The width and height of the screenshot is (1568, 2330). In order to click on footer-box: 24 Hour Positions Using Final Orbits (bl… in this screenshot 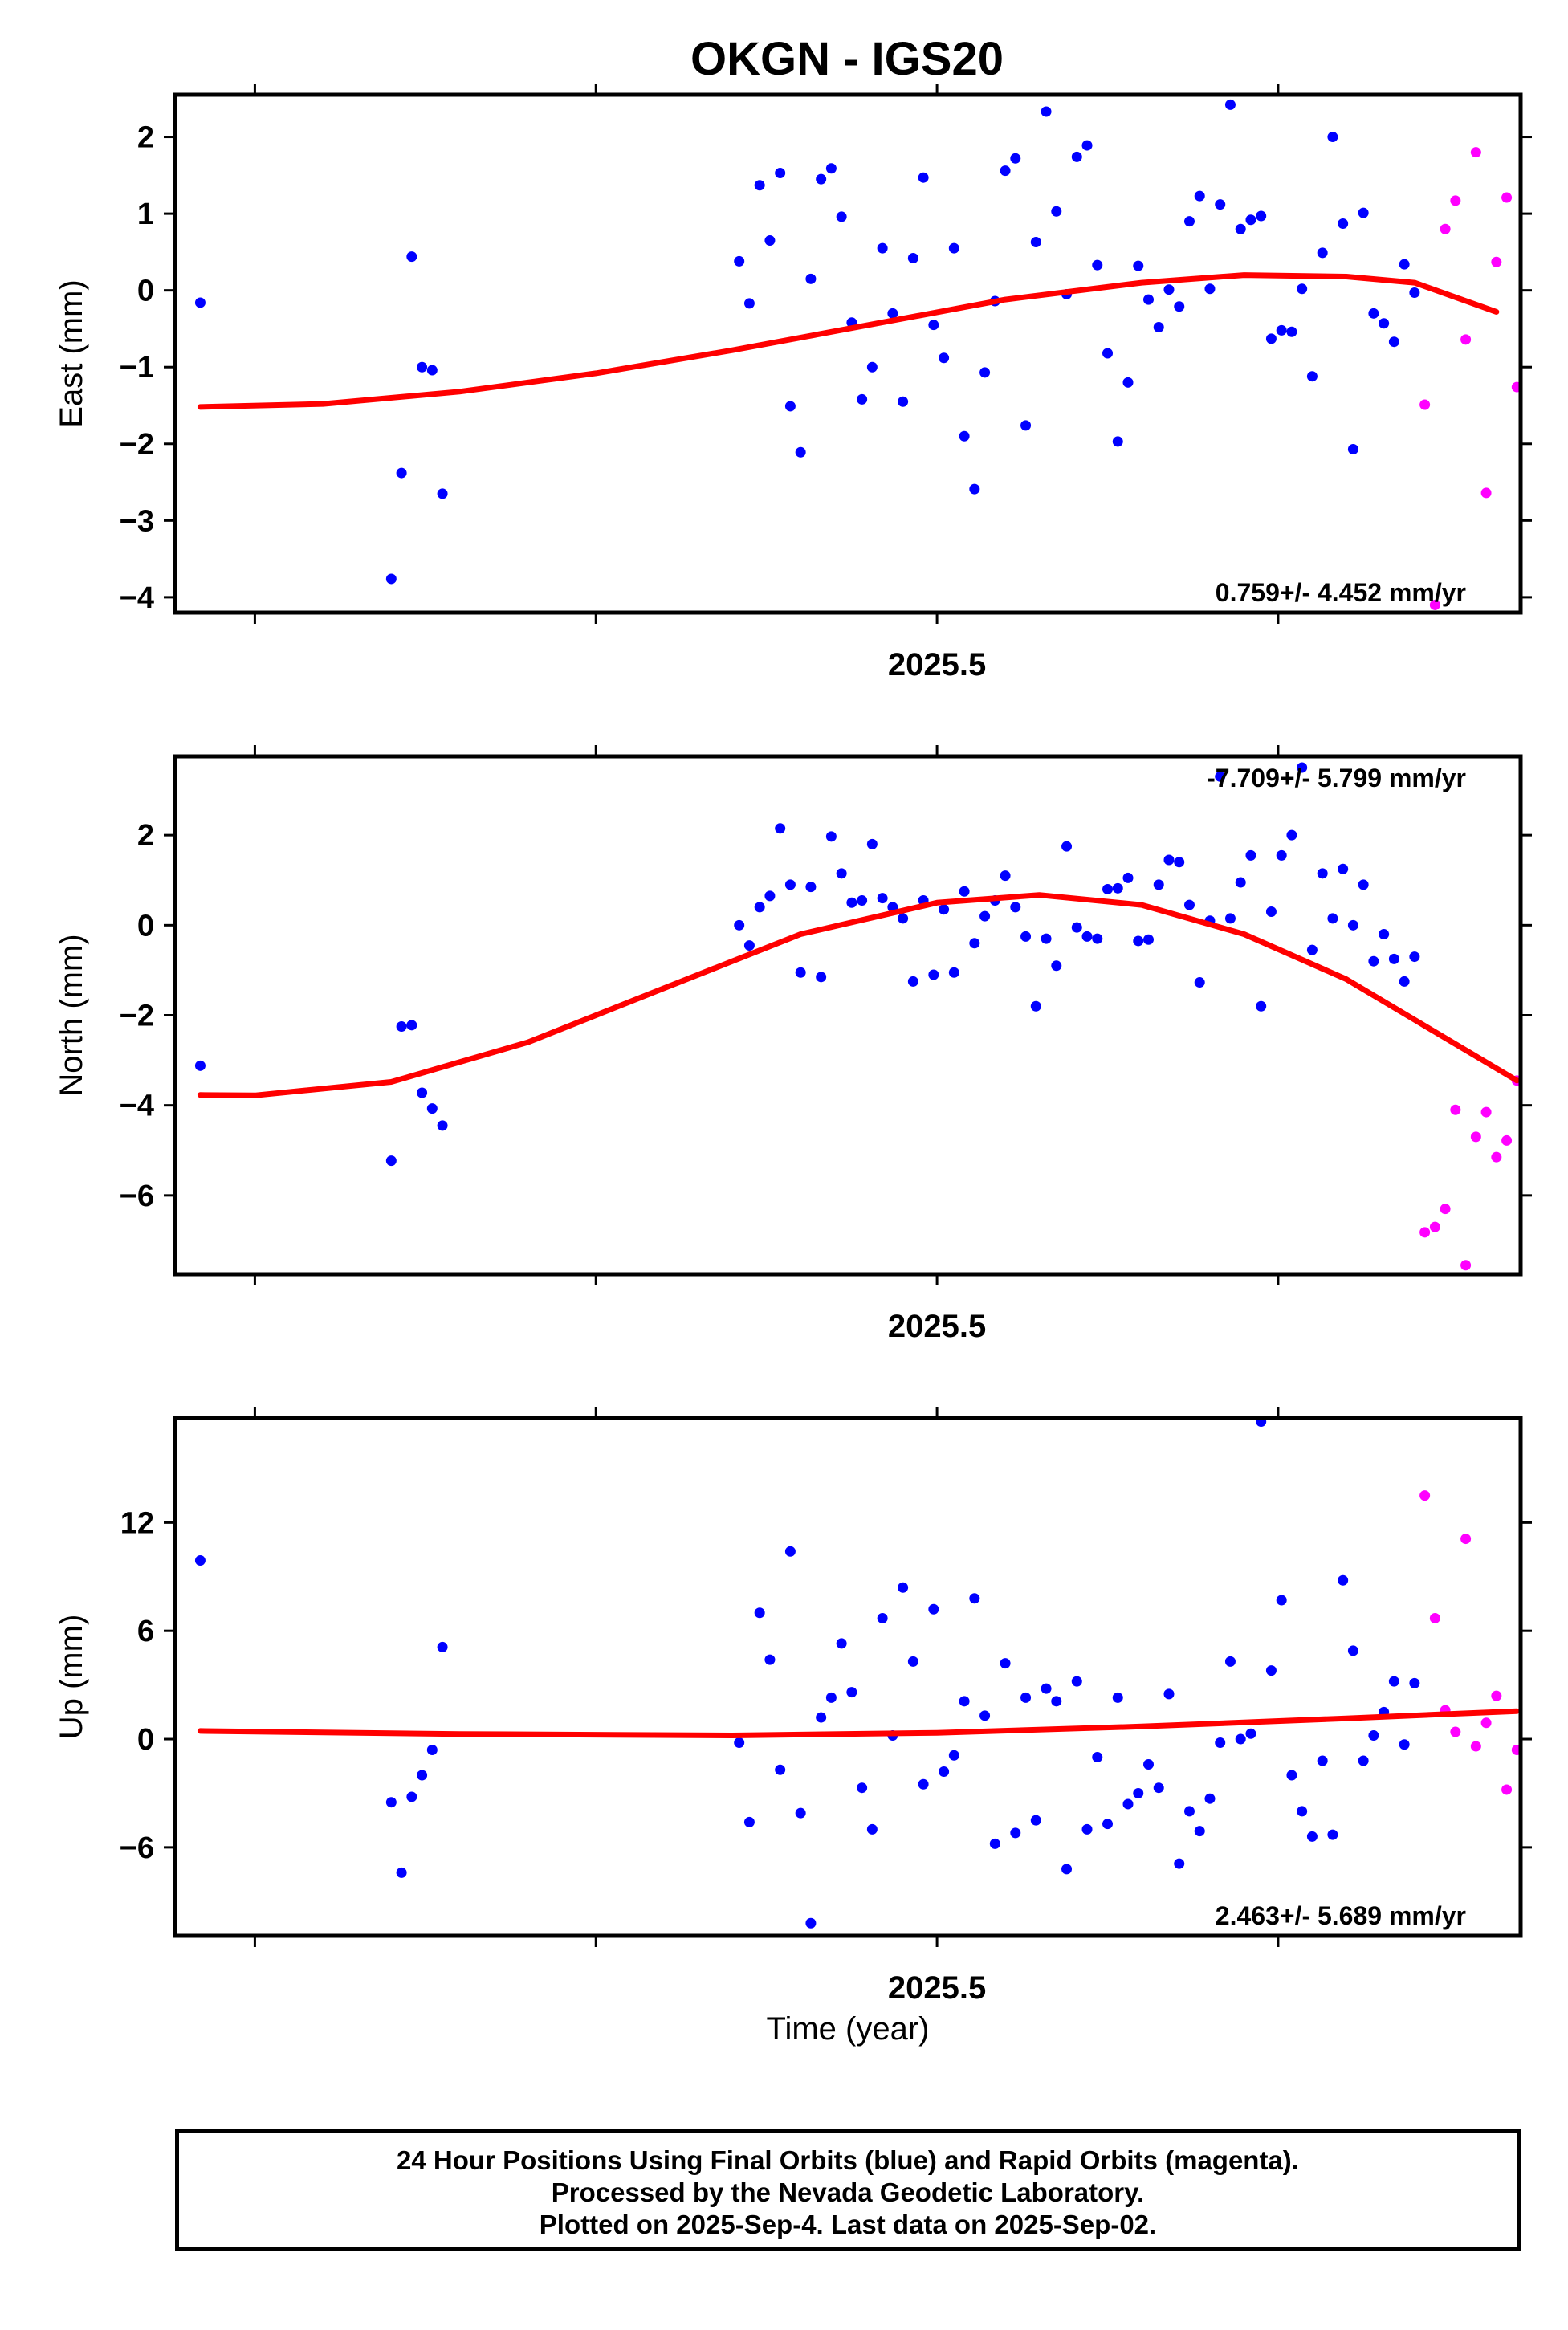, I will do `click(848, 2190)`.